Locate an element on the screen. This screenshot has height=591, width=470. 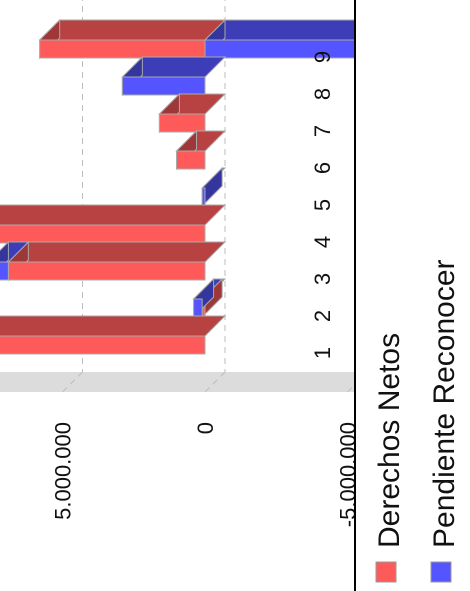
legend-label: Pendiente Reconocer is located at coordinates (444, 403).